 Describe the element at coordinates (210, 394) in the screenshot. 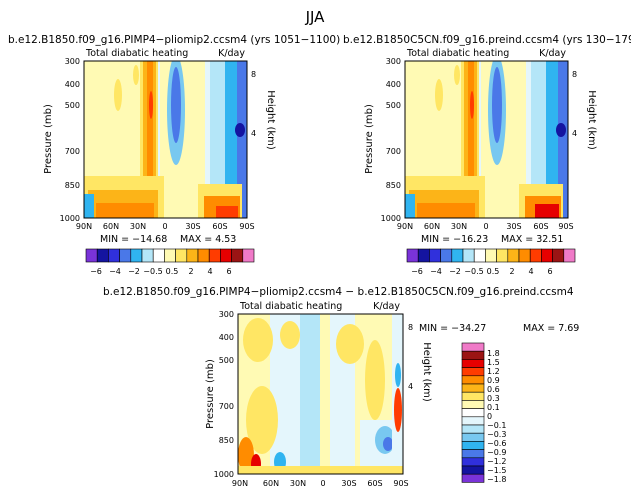

I see `panel-3-ylabel: Pressure (mb)` at that location.